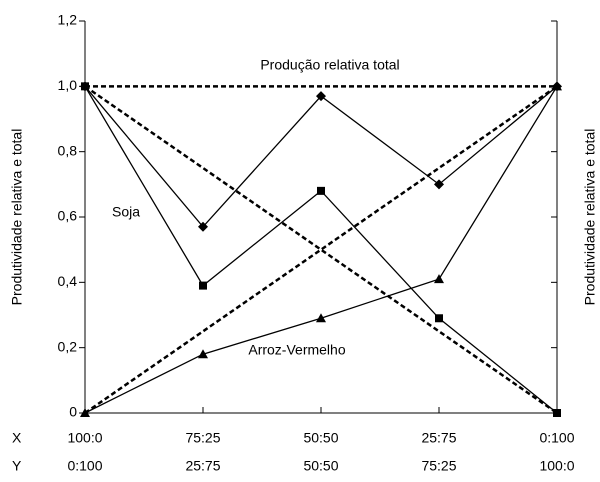  Describe the element at coordinates (68, 20) in the screenshot. I see `y-tick-label: 1,2` at that location.